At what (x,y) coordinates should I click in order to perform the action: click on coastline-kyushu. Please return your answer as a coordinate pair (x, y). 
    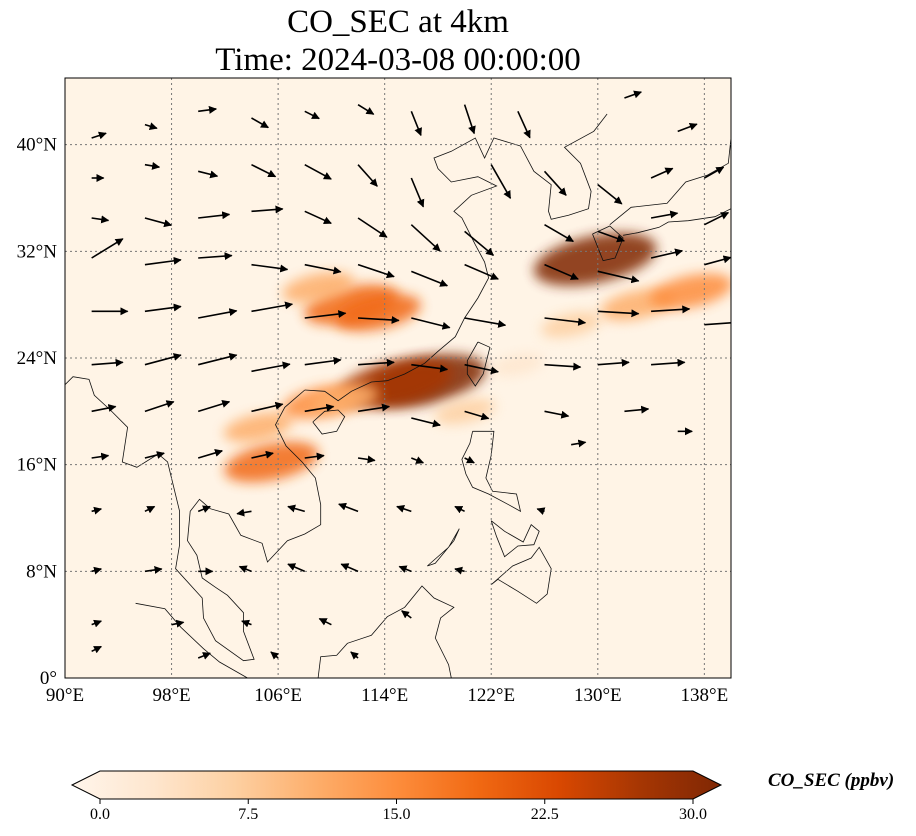
    Looking at the image, I should click on (608, 243).